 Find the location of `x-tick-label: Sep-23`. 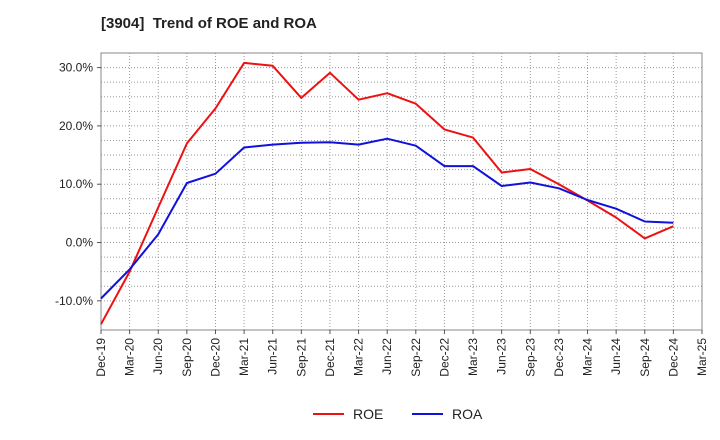

x-tick-label: Sep-23 is located at coordinates (530, 357).